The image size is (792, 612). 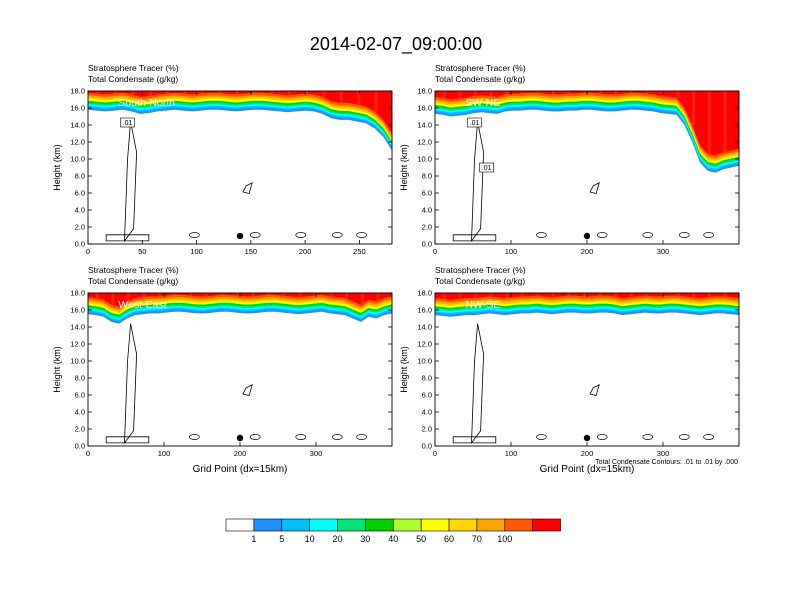 I want to click on contour-label-box, so click(x=127, y=122).